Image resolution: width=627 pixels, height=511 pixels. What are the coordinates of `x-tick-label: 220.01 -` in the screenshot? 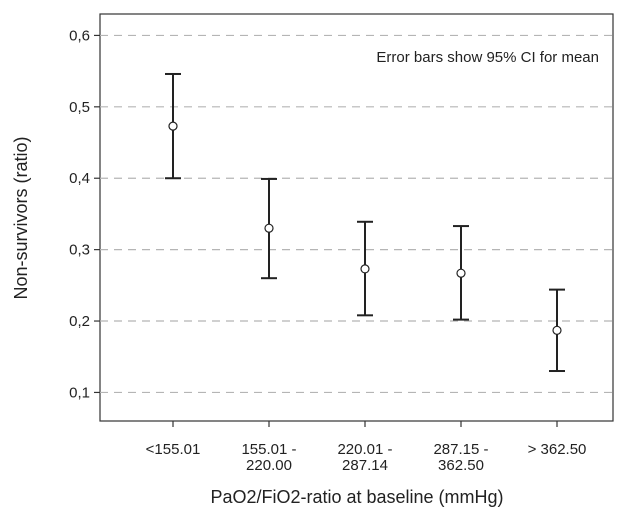 It's located at (364, 449).